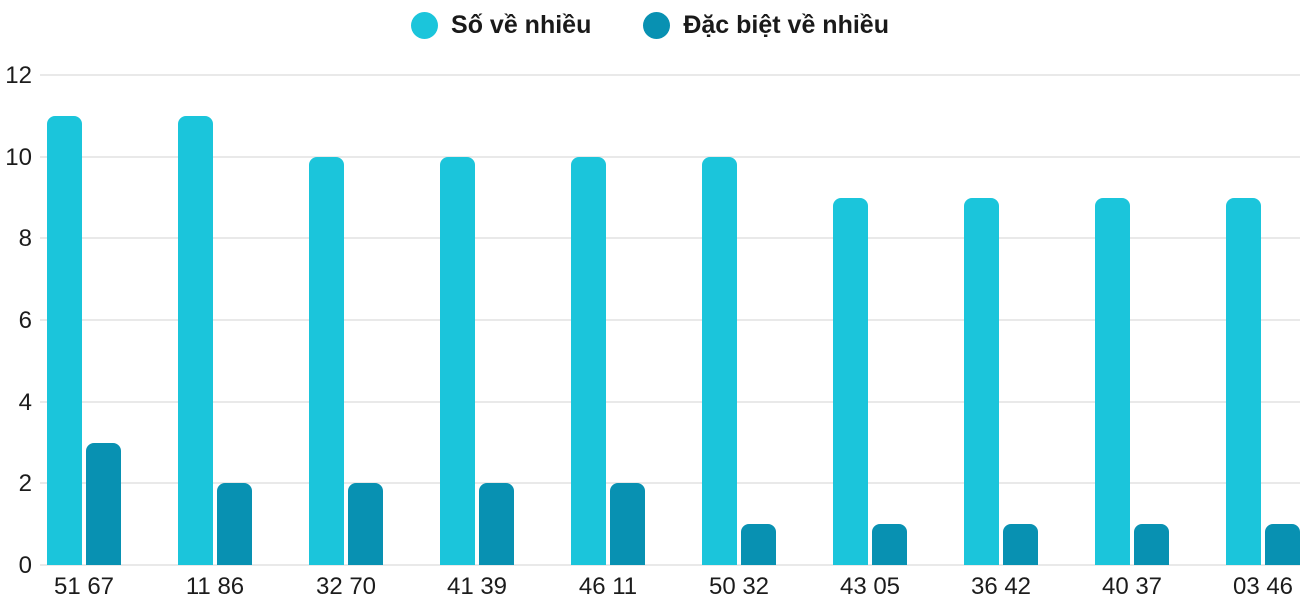 The width and height of the screenshot is (1300, 600). What do you see at coordinates (1263, 586) in the screenshot?
I see `x-axis-category-label: 03 46` at bounding box center [1263, 586].